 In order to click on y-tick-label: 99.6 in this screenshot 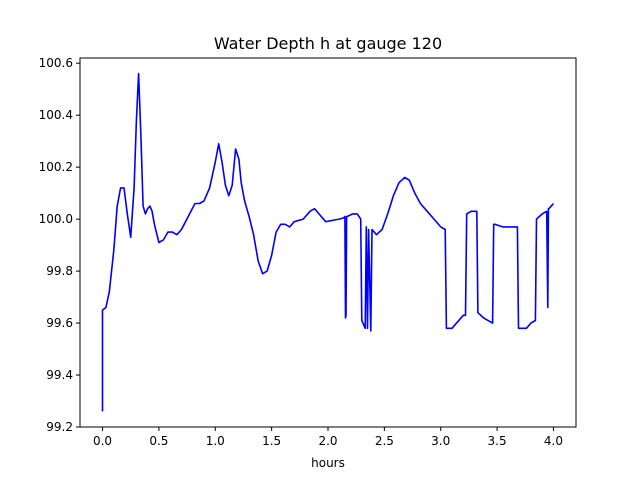, I will do `click(59, 323)`.